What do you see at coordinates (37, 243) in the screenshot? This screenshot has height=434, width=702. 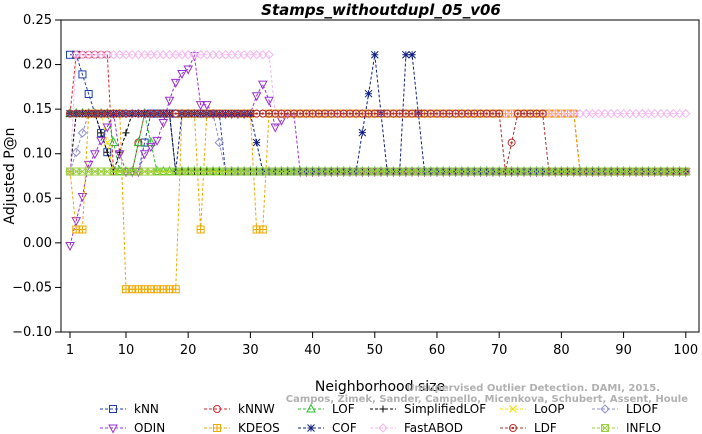 I see `y-tick-label: 0.00` at bounding box center [37, 243].